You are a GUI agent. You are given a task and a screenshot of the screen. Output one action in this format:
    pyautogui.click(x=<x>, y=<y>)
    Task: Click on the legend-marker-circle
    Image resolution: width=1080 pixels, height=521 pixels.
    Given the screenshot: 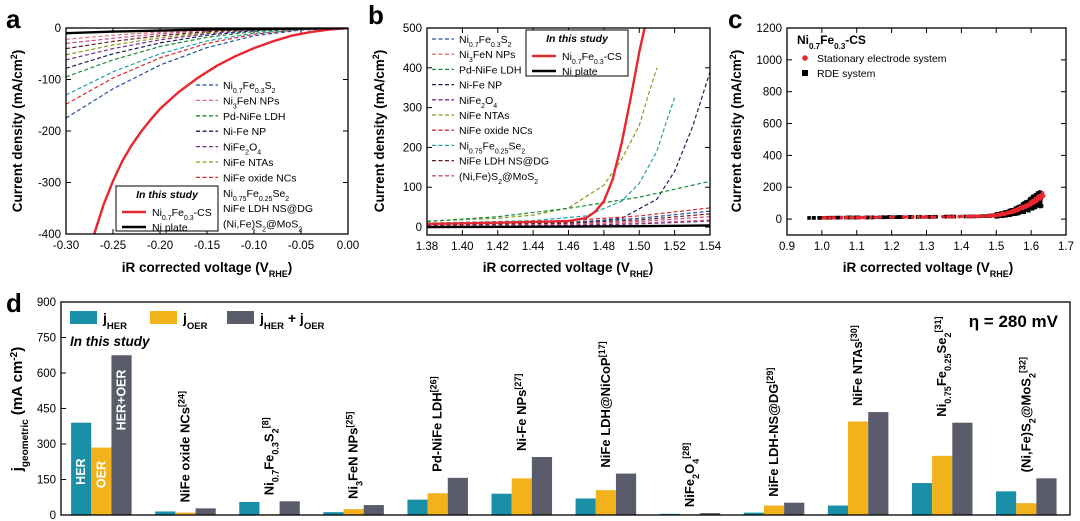 What is the action you would take?
    pyautogui.click(x=805, y=58)
    